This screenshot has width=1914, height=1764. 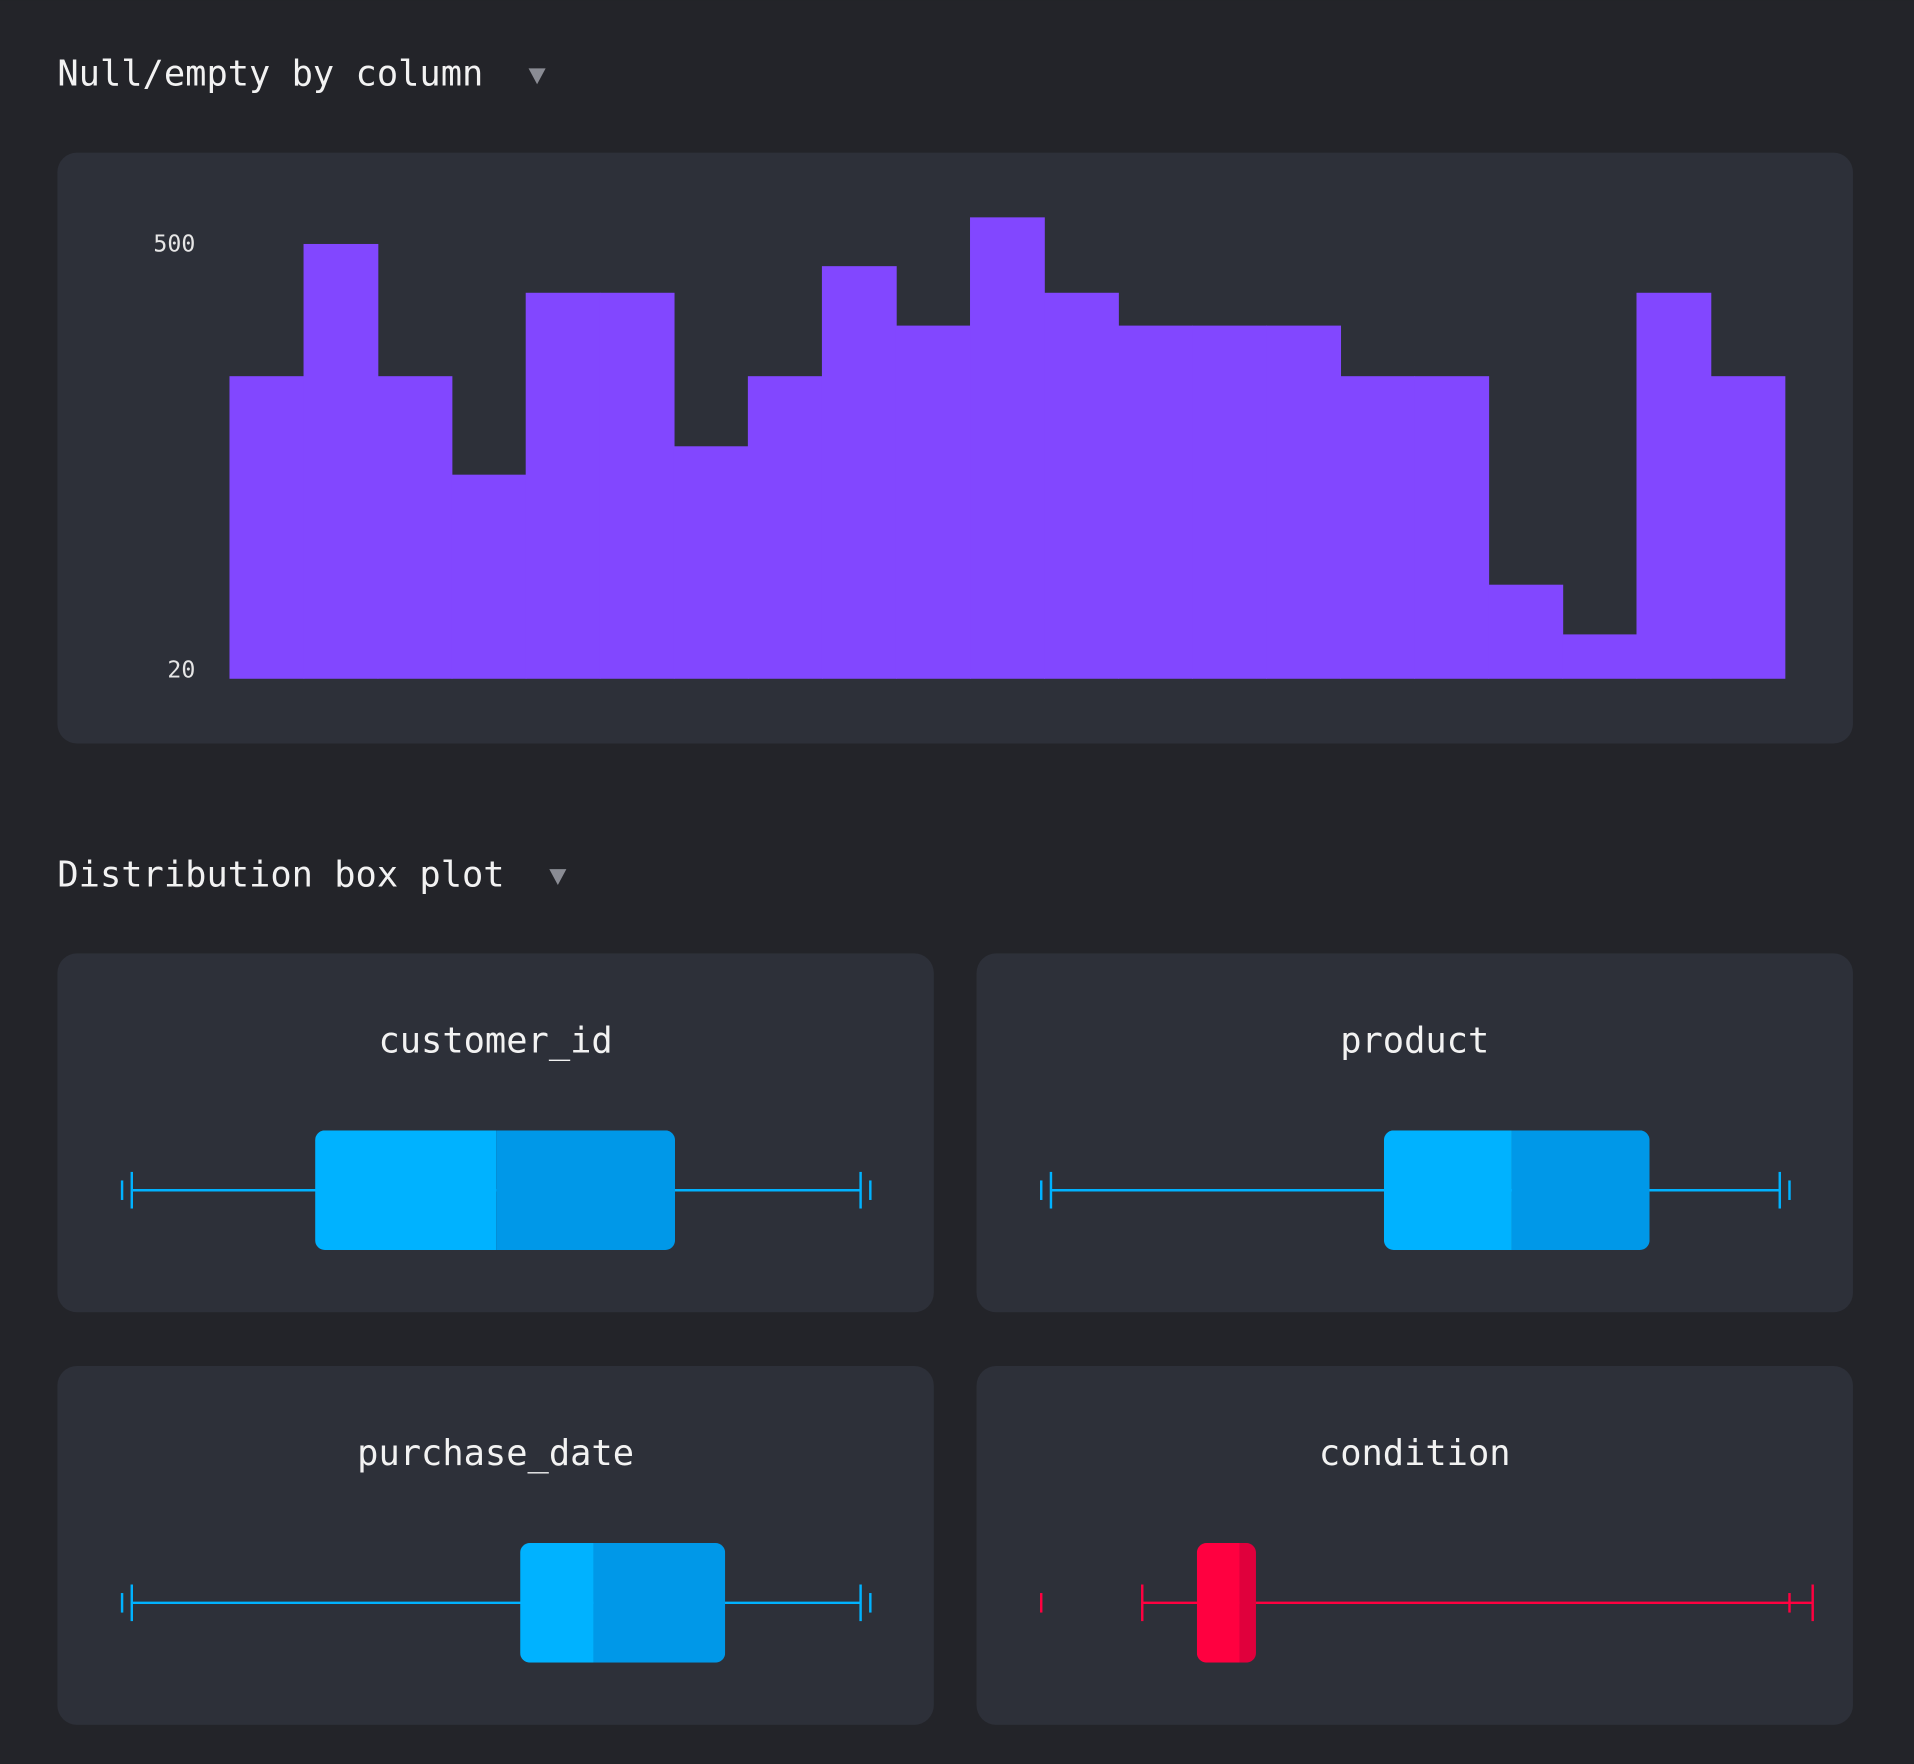 I want to click on y-tick-label: 20, so click(x=181, y=670).